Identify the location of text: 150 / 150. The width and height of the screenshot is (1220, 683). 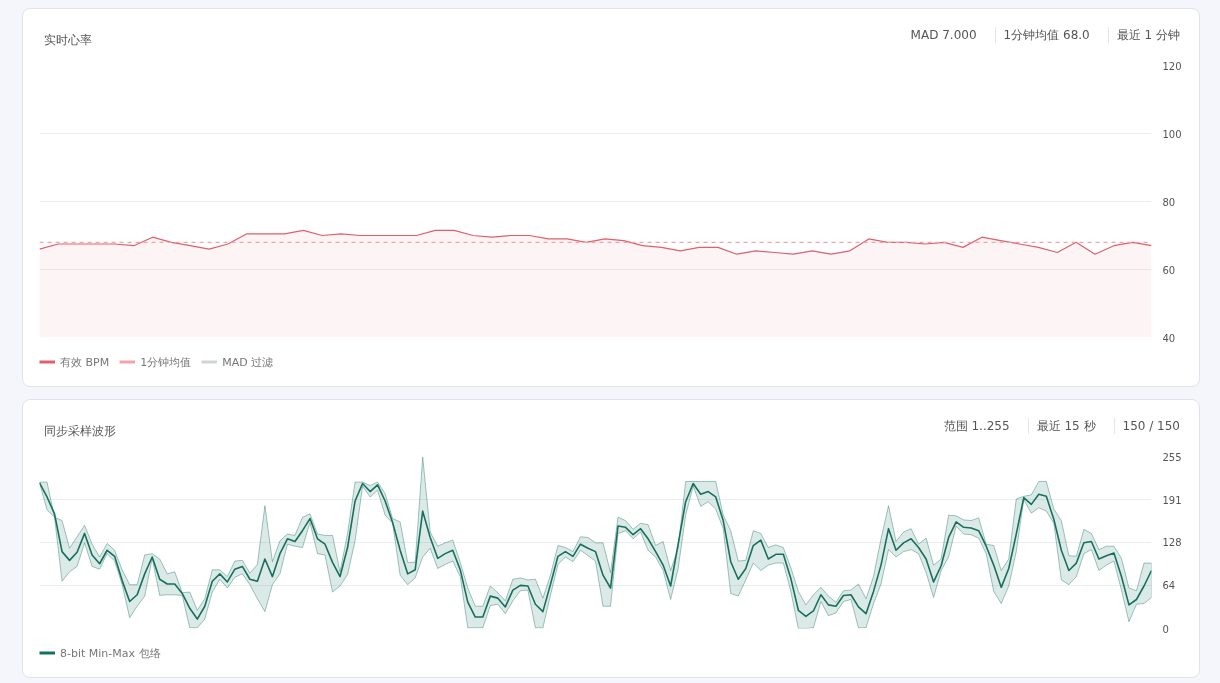
(1151, 426).